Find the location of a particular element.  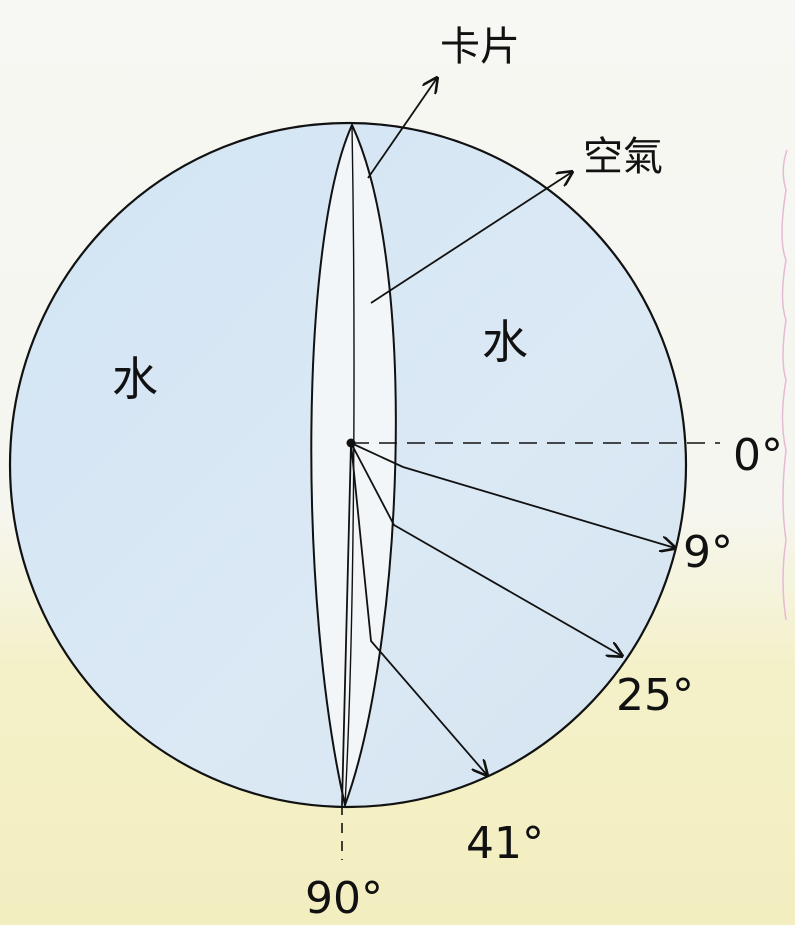

ray-90-degree is located at coordinates (346, 624).